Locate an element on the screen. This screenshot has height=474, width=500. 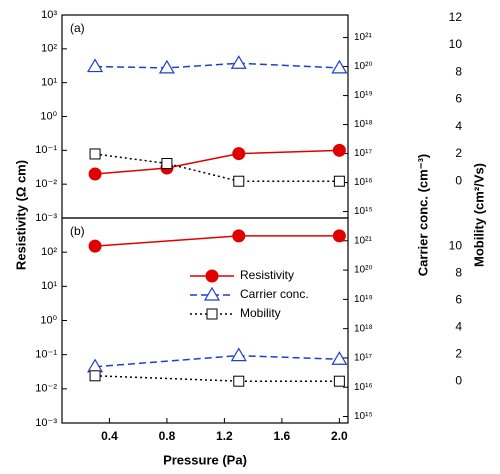
x-tick-label: 1.6 is located at coordinates (282, 436).